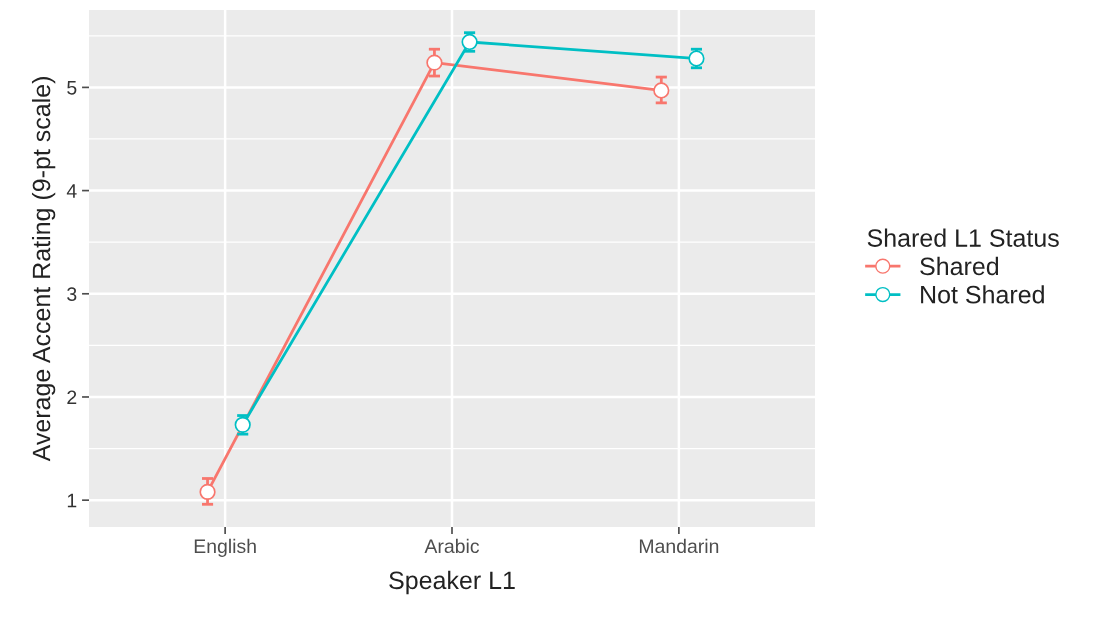  Describe the element at coordinates (72, 88) in the screenshot. I see `y-tick-label: 5` at that location.